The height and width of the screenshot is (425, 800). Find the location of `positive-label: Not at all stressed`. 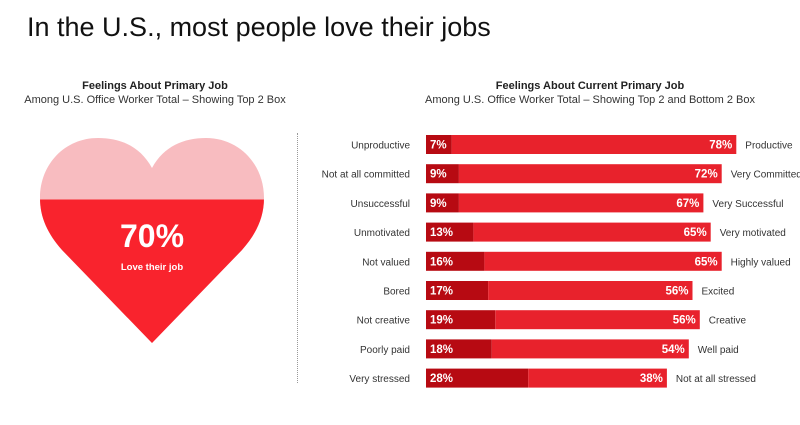

positive-label: Not at all stressed is located at coordinates (716, 379).